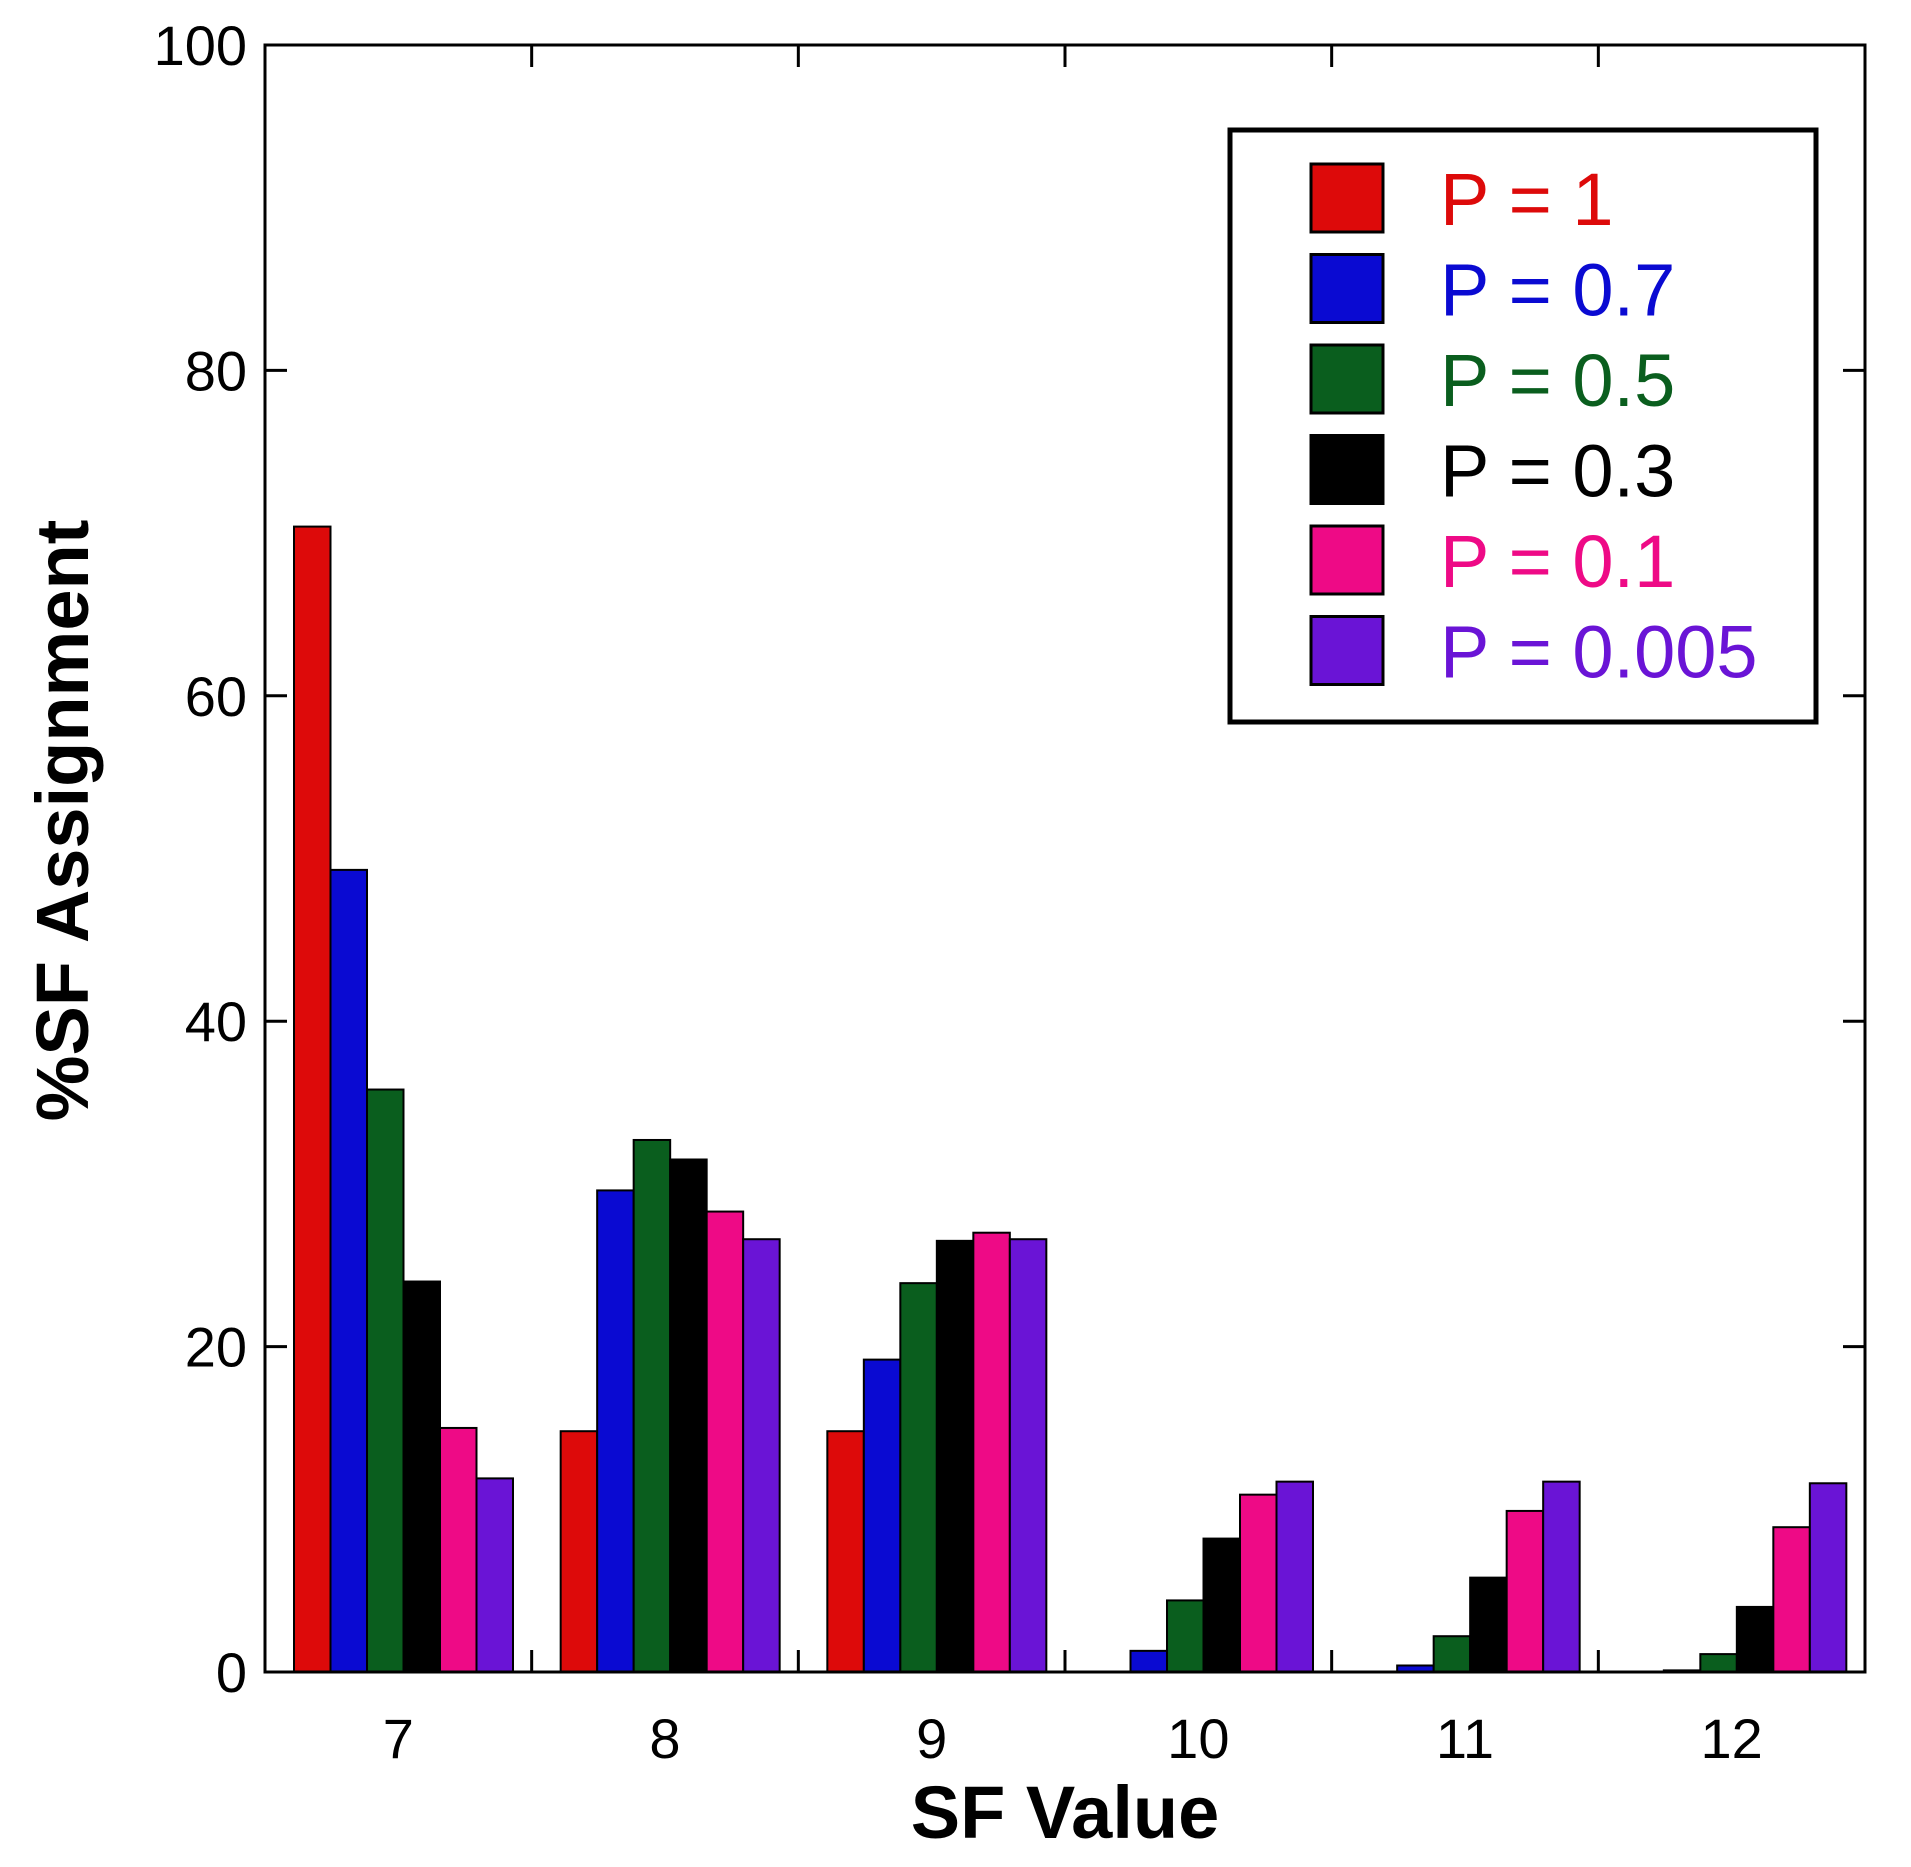 The height and width of the screenshot is (1867, 1911). What do you see at coordinates (216, 370) in the screenshot?
I see `y-tick-label: 80` at bounding box center [216, 370].